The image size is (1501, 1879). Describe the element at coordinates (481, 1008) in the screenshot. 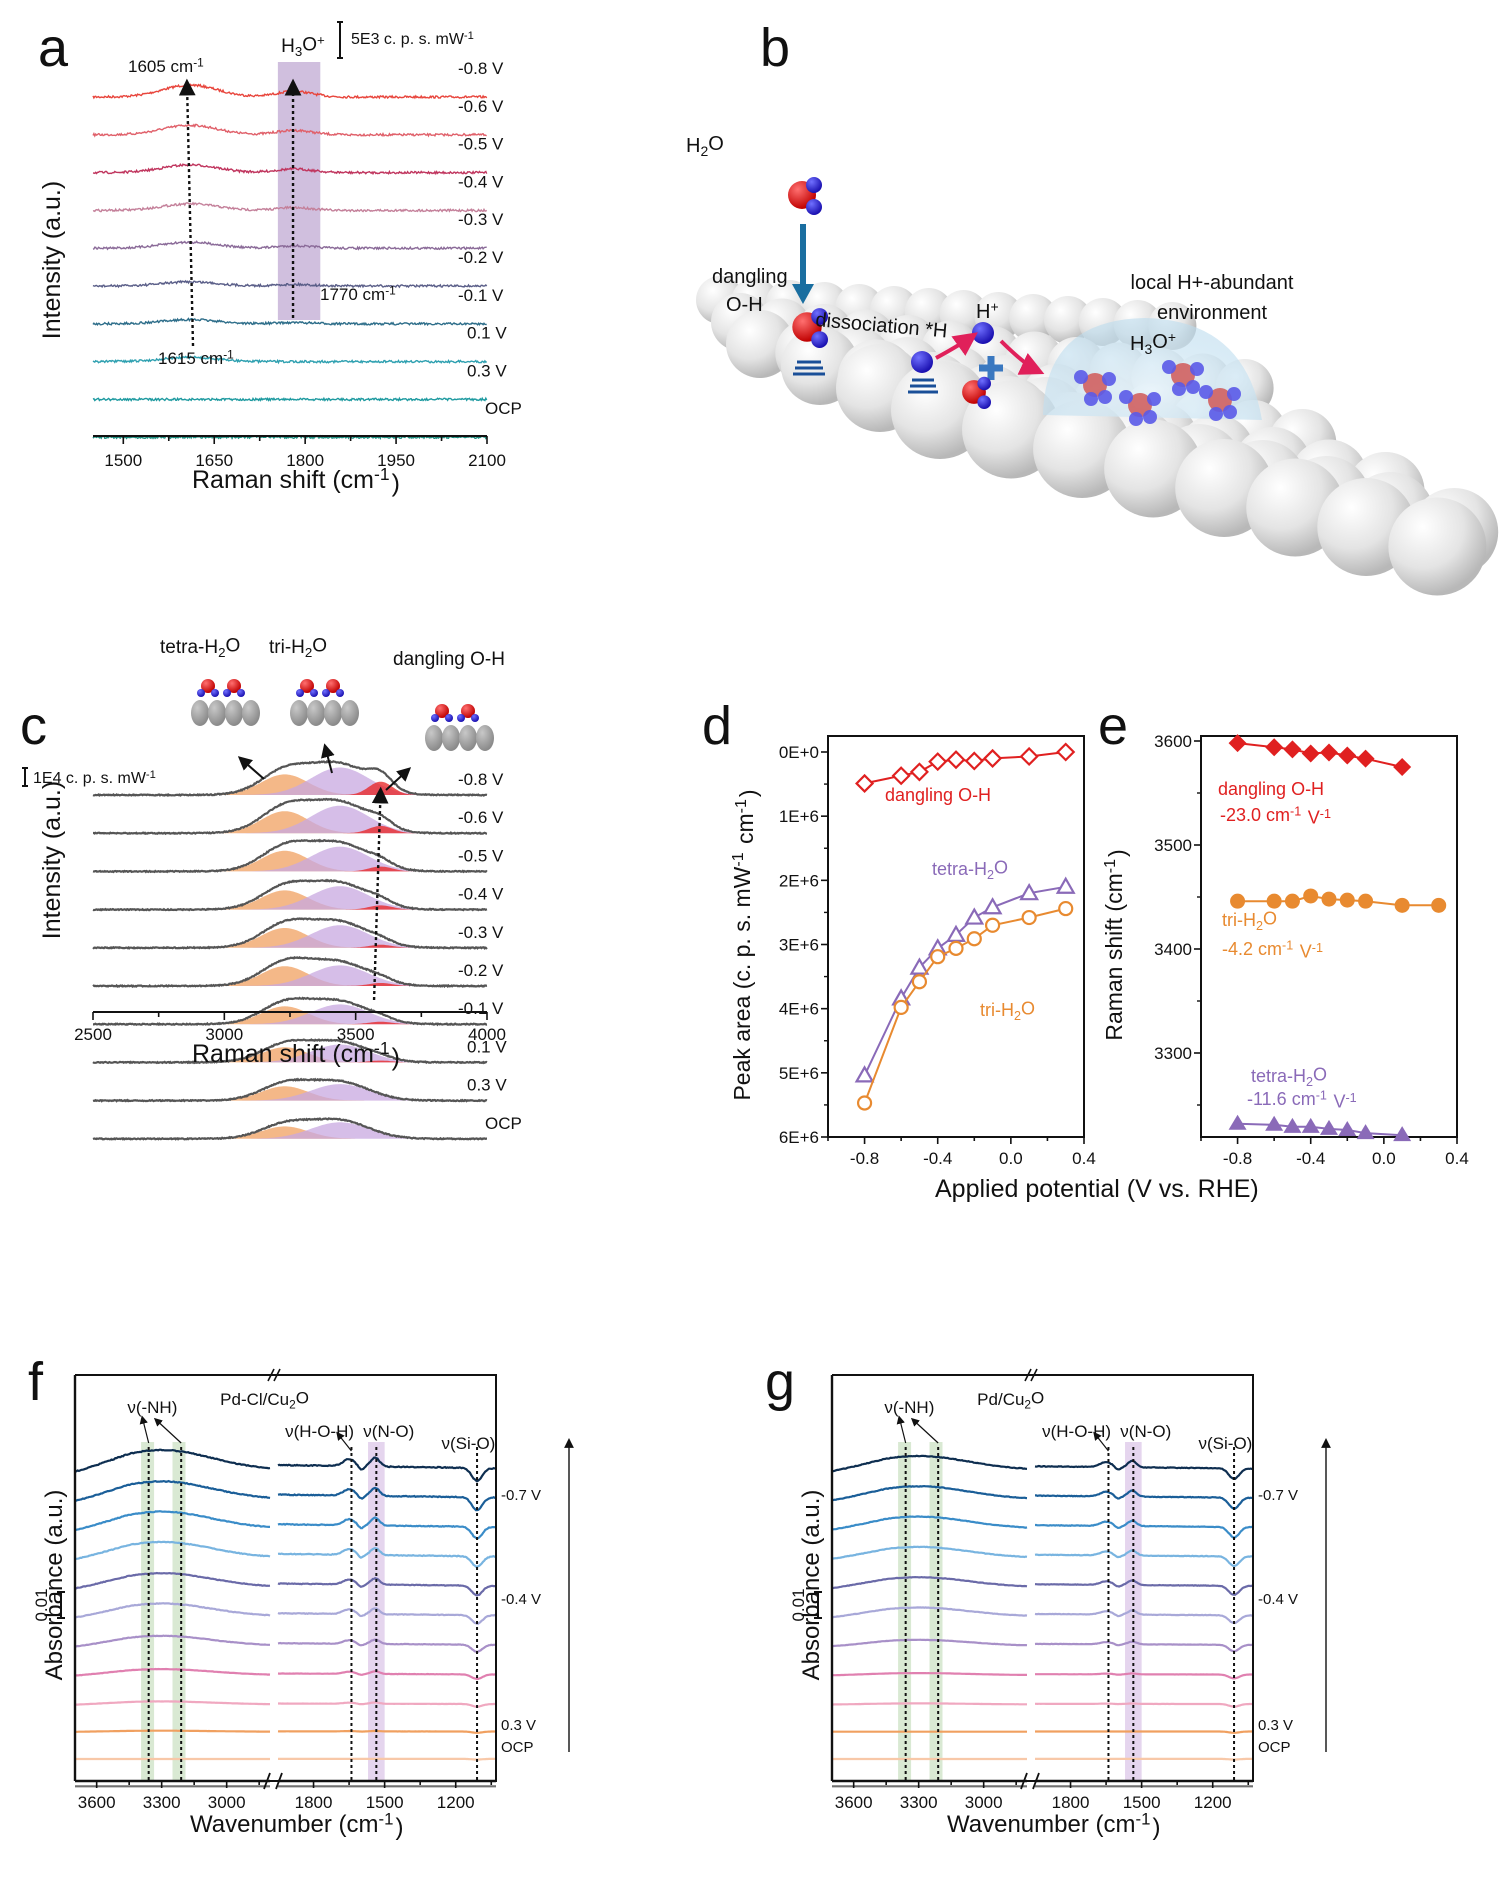

I see `potential-label: -0.1 V` at that location.